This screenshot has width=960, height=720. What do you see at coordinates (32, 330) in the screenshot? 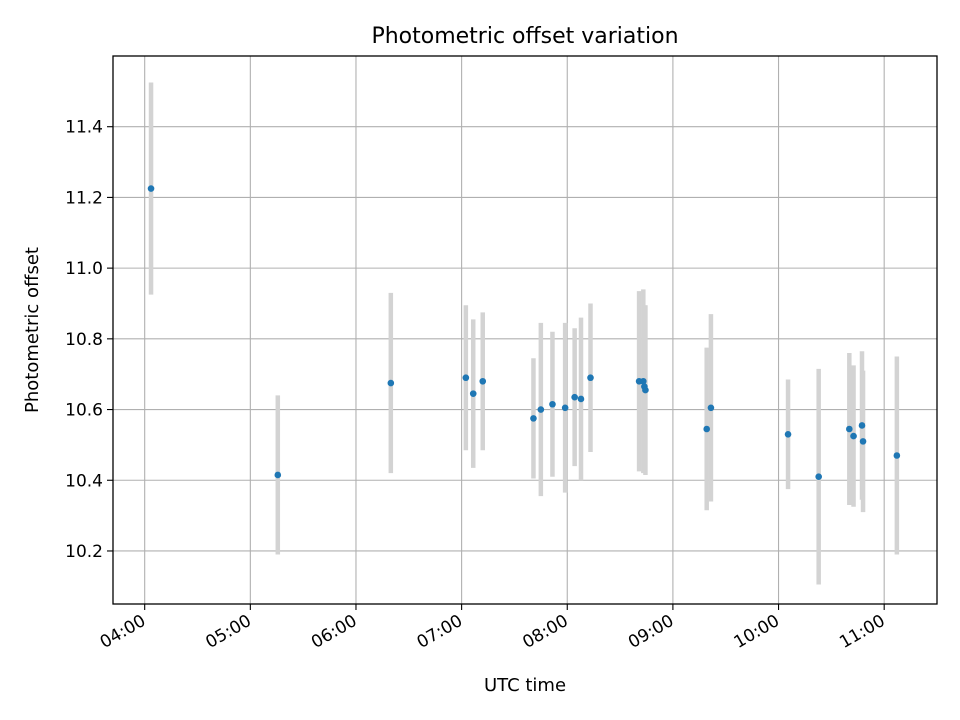
I see `y-axis-label: Photometric offset` at bounding box center [32, 330].